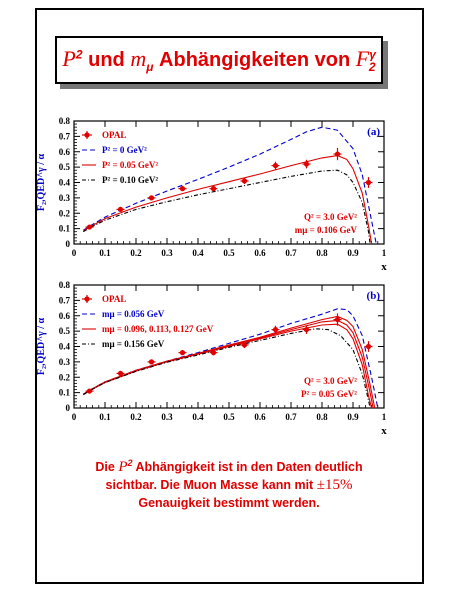  What do you see at coordinates (374, 296) in the screenshot?
I see `panel-label: (b)` at bounding box center [374, 296].